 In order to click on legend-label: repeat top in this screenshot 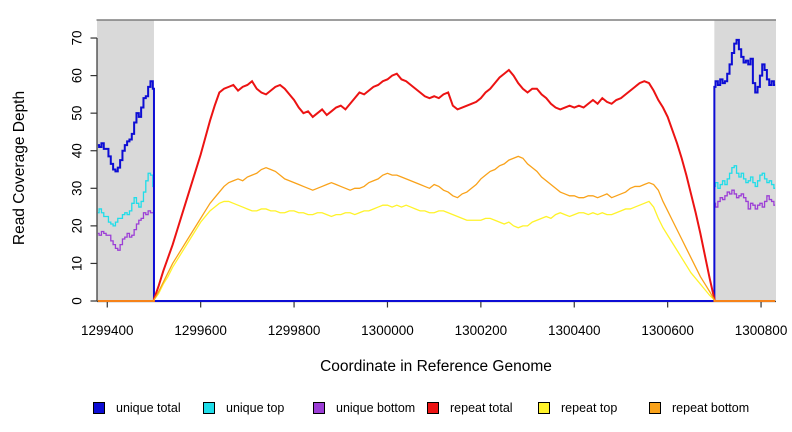, I will do `click(589, 408)`.